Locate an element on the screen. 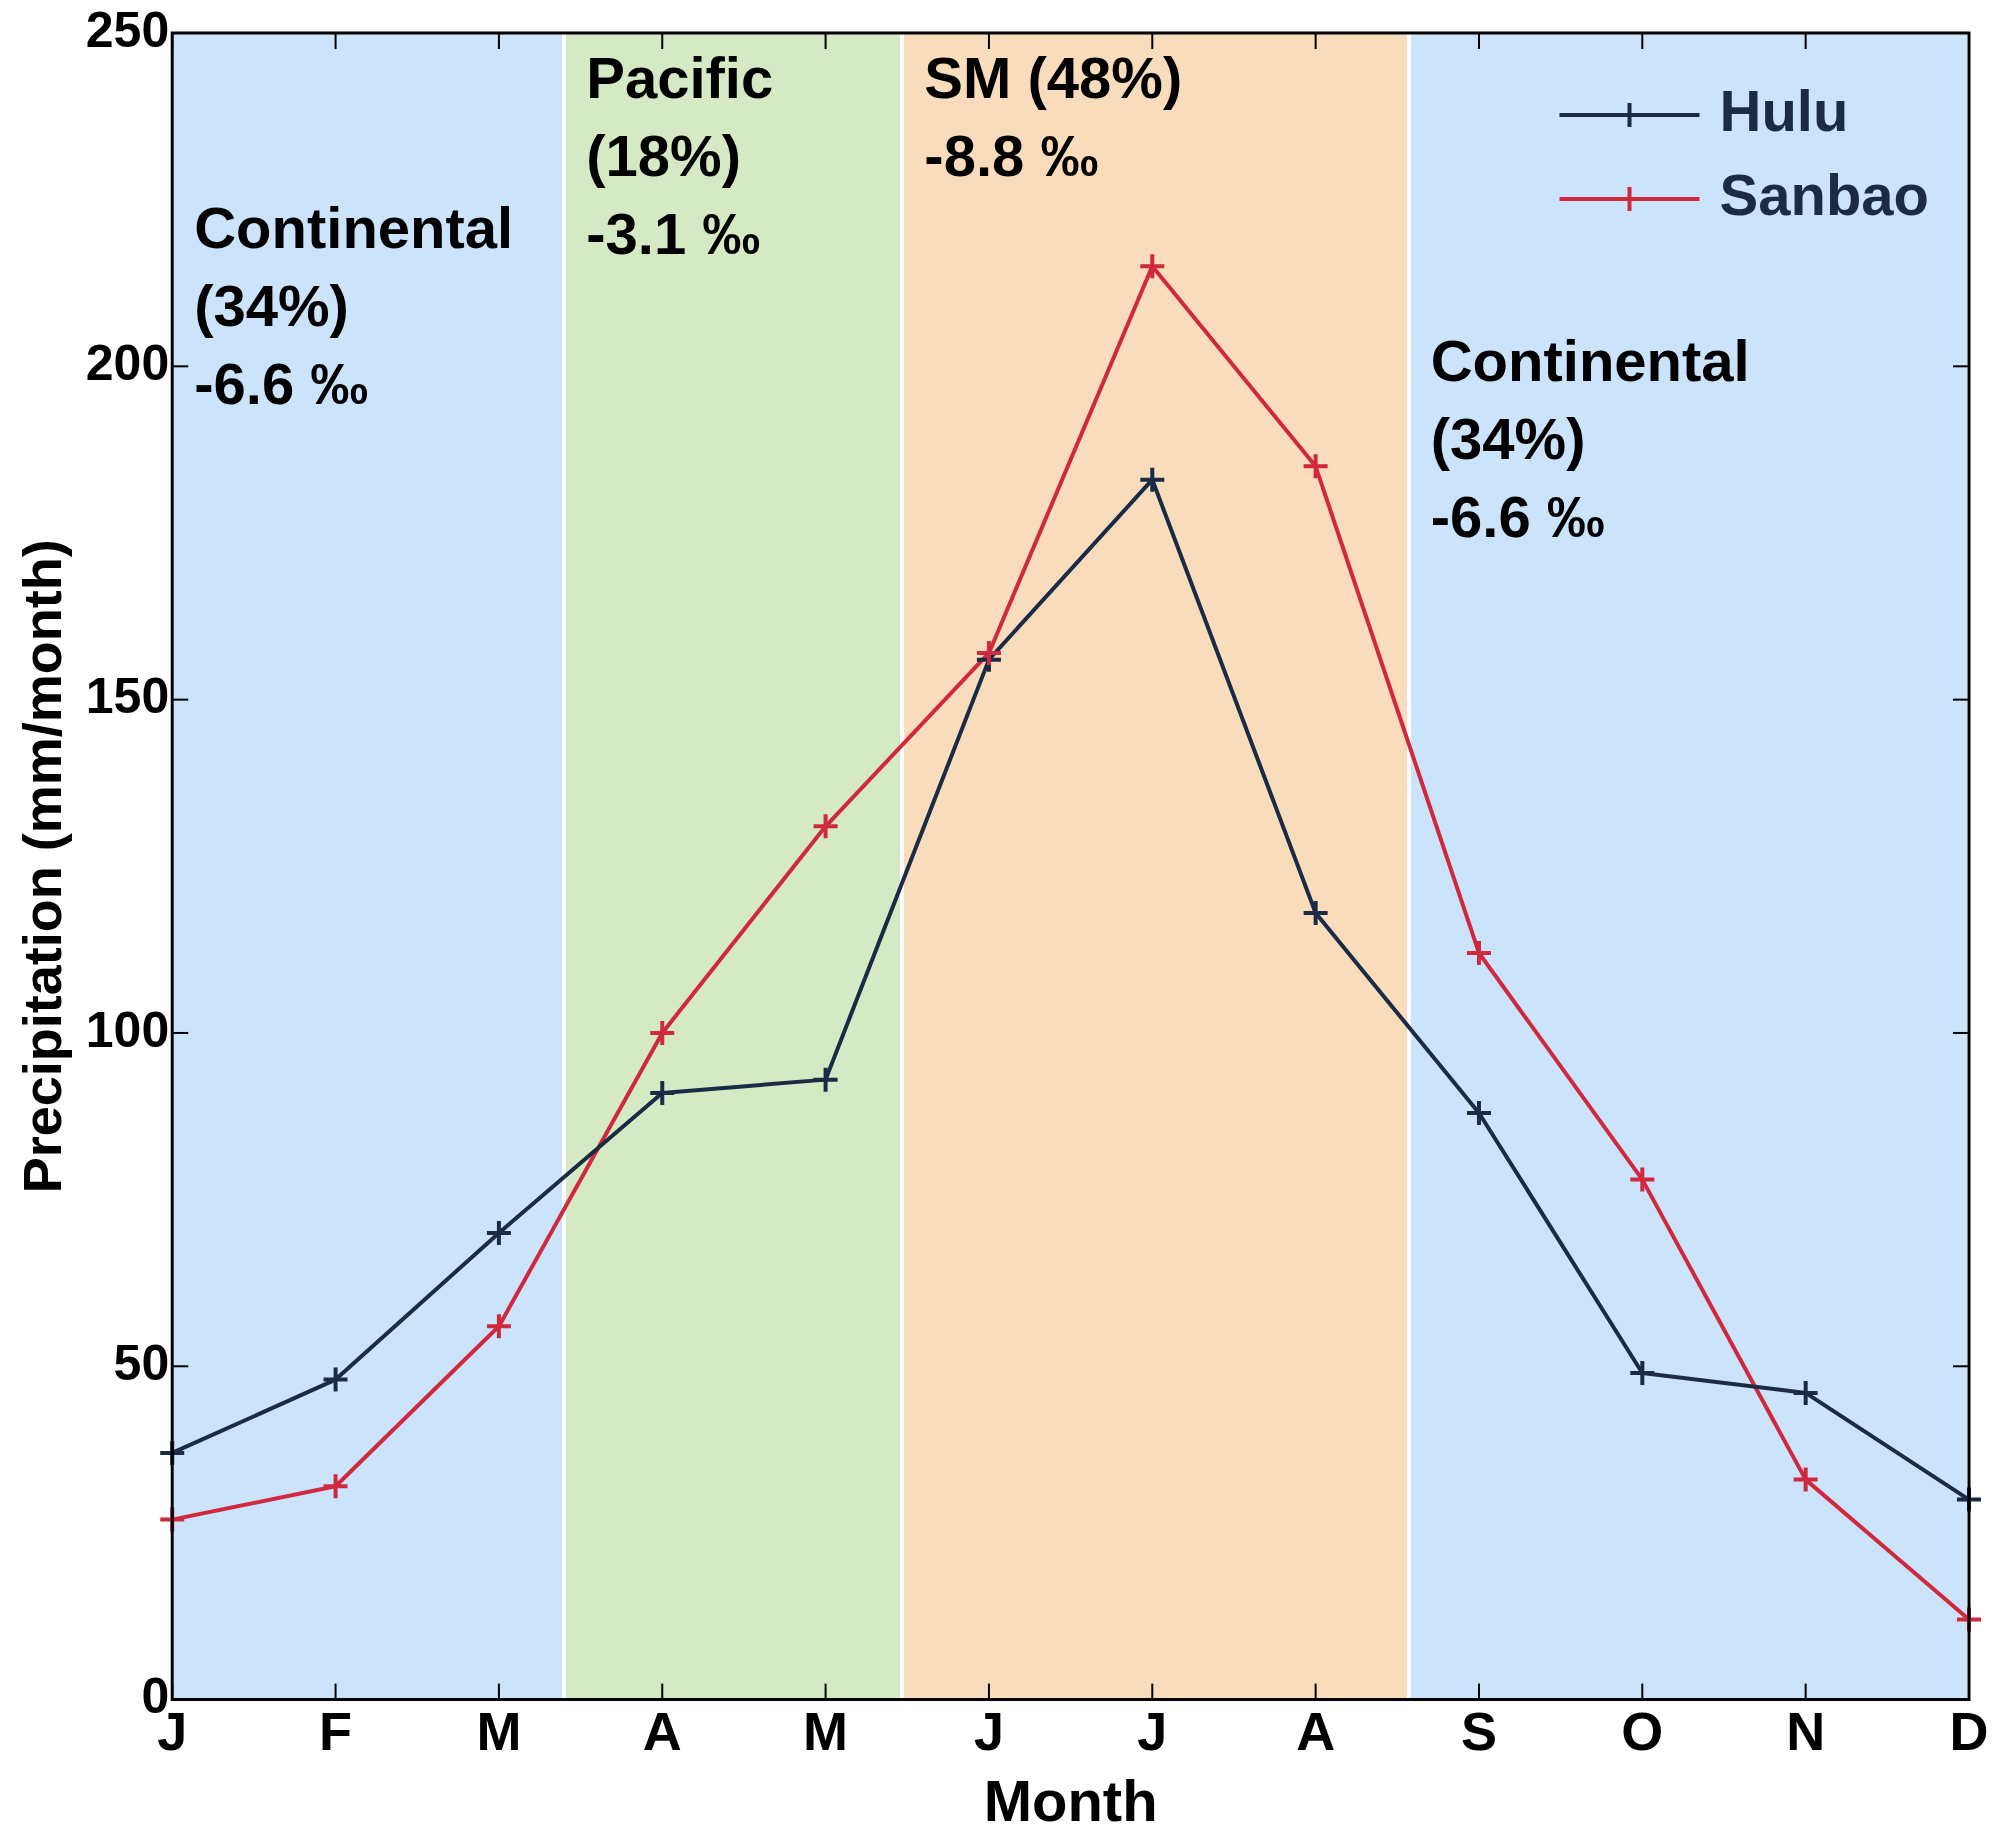  x-tick-label: O is located at coordinates (1642, 1730).